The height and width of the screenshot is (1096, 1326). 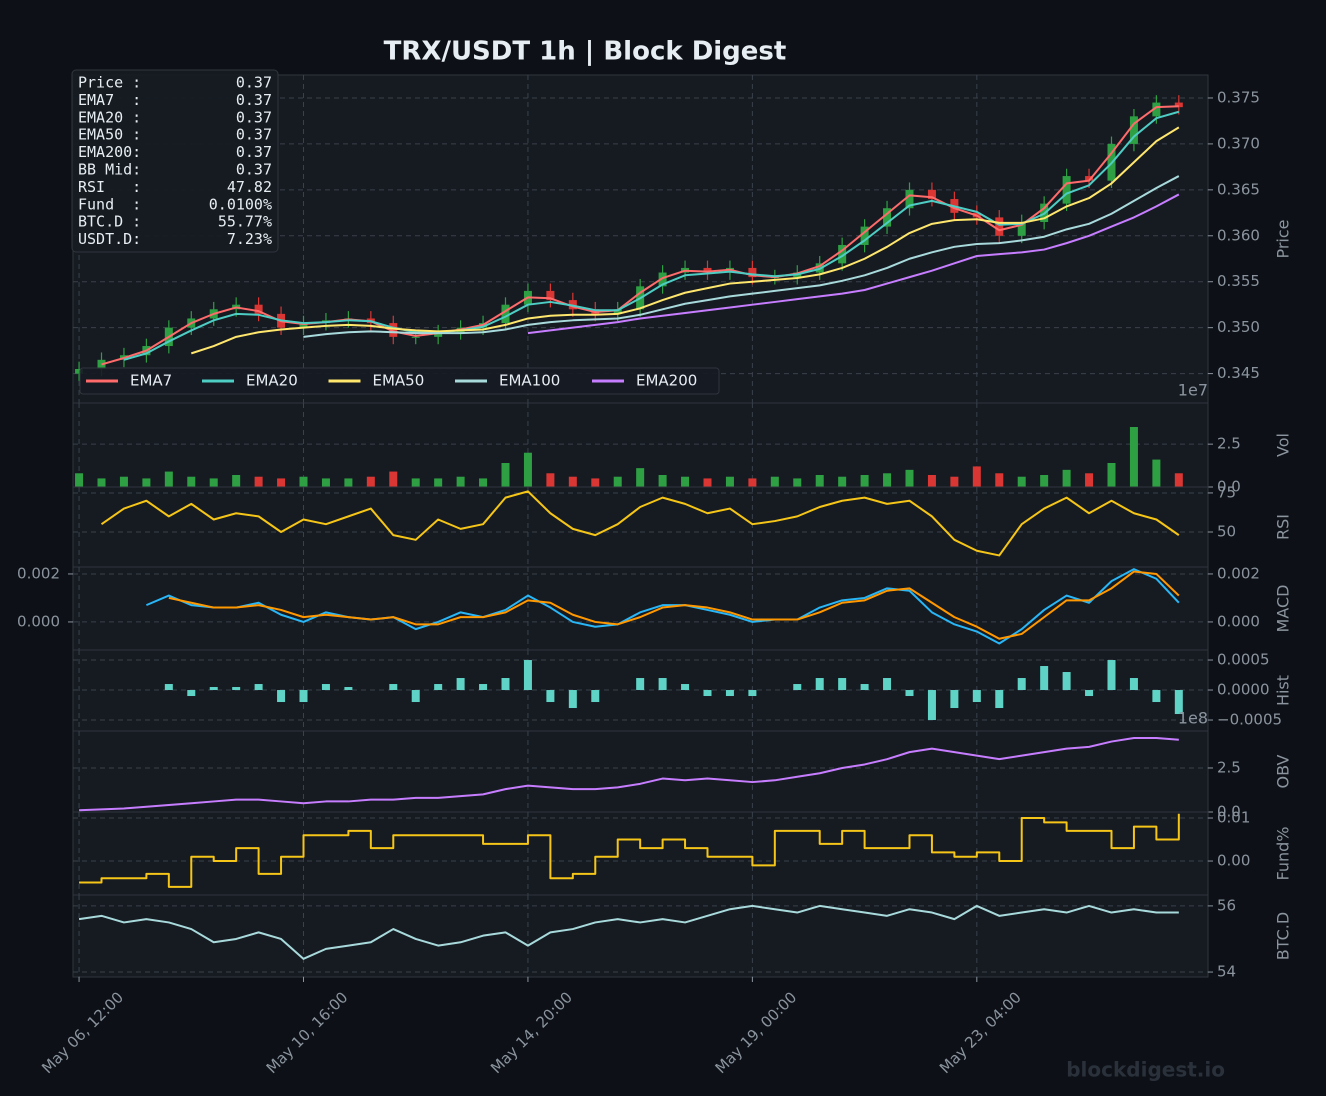 I want to click on info-label: EMA50 :, so click(x=109, y=135).